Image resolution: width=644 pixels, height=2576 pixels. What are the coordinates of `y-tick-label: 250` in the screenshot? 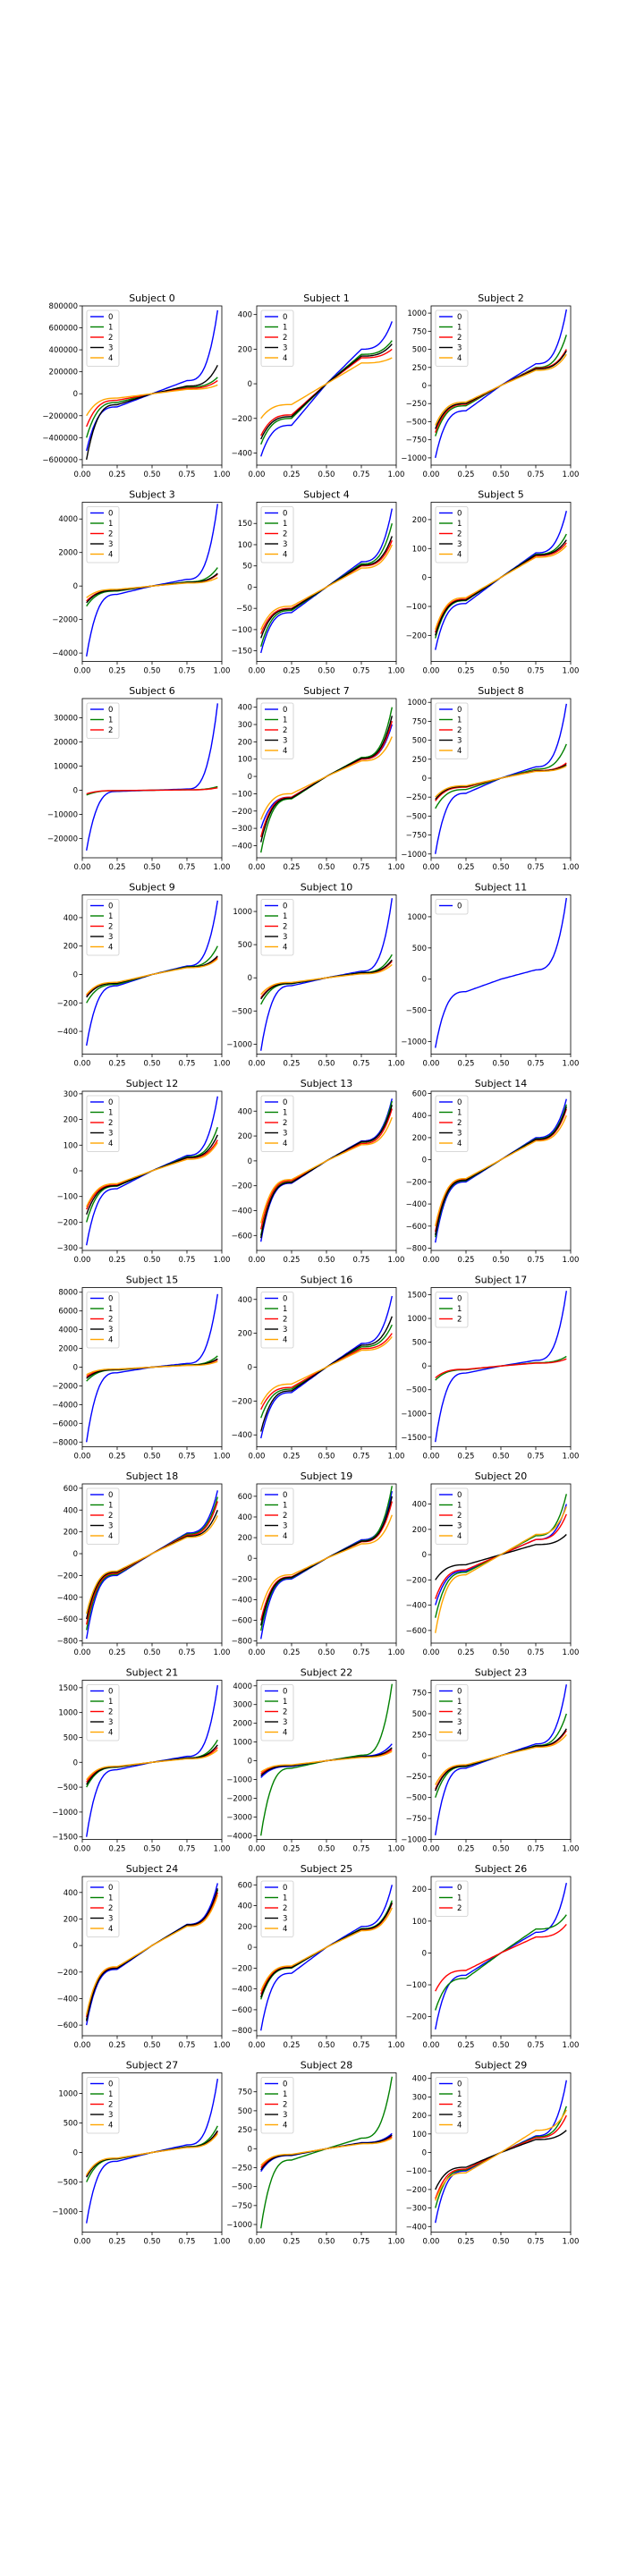 It's located at (419, 368).